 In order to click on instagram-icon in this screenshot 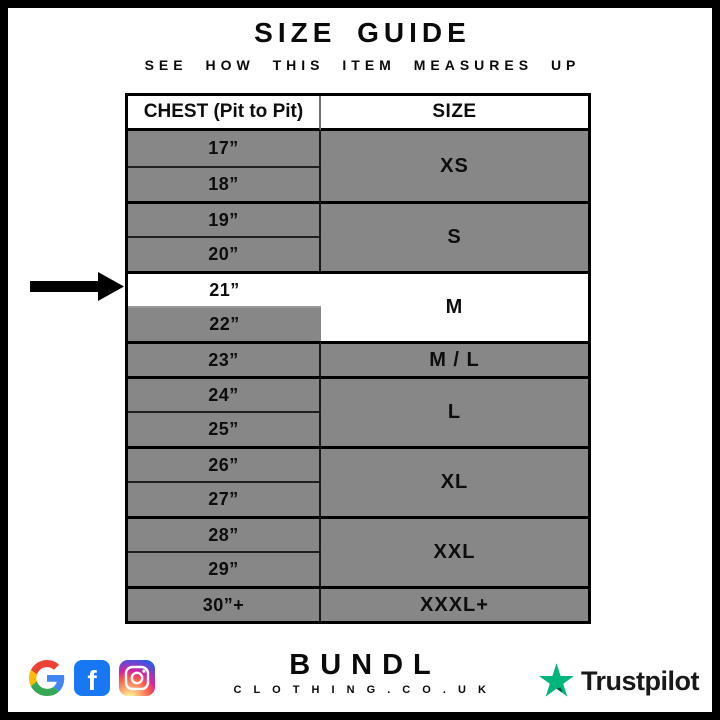, I will do `click(137, 678)`.